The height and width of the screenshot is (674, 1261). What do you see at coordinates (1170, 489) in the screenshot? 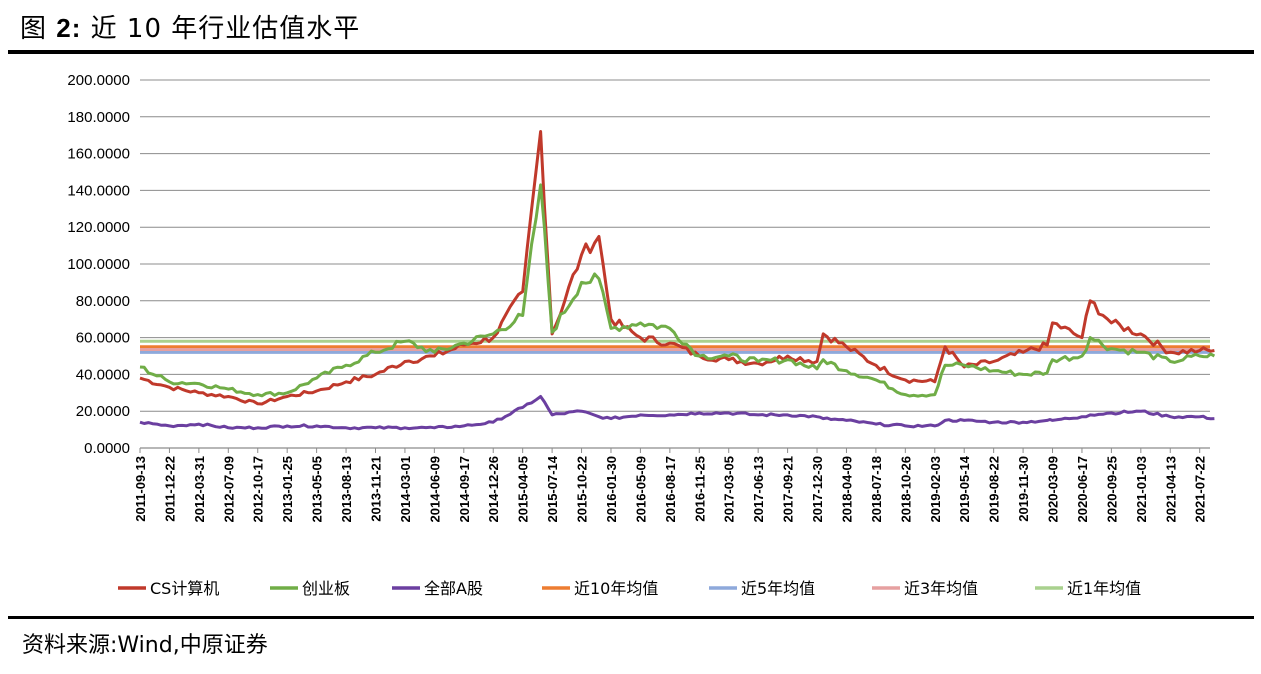
I see `x-tick-label: 2021-04-13` at bounding box center [1170, 489].